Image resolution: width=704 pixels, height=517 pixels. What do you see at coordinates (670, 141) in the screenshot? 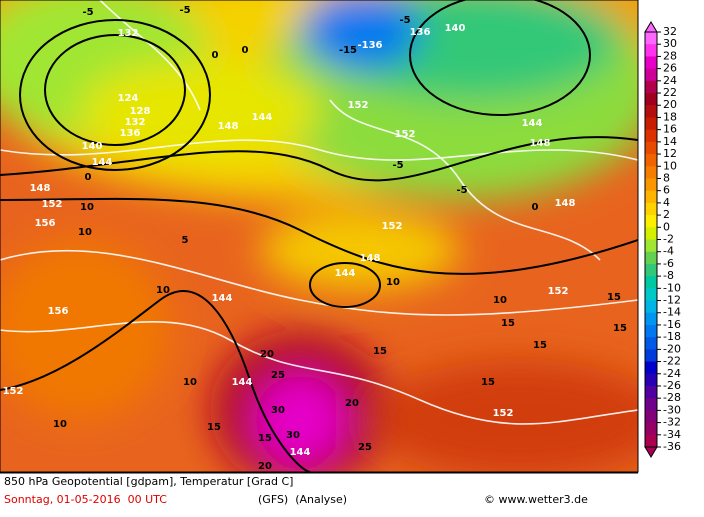
I see `colorbar-tick-label: 14` at bounding box center [670, 141].